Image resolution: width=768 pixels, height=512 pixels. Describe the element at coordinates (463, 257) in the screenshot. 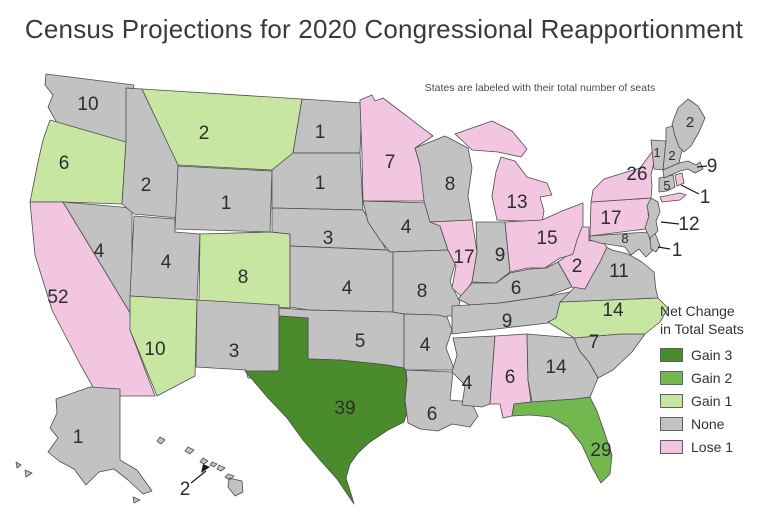

I see `seats-label-il: 17` at that location.